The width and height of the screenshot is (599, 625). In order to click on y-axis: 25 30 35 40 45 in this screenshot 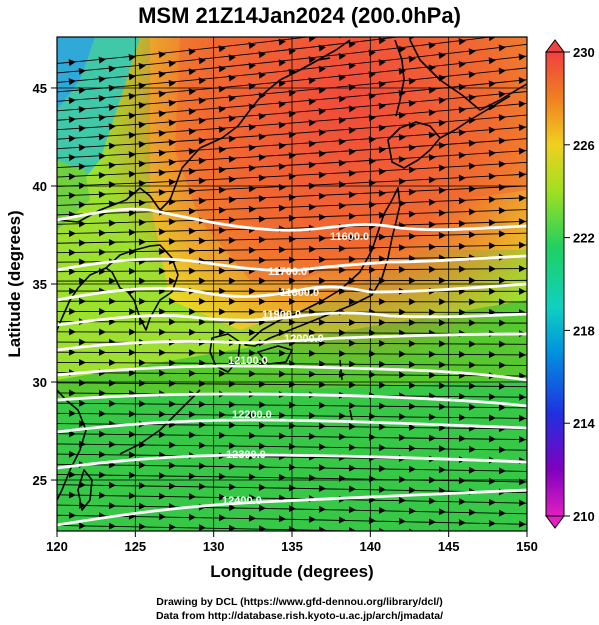, I will do `click(45, 284)`.